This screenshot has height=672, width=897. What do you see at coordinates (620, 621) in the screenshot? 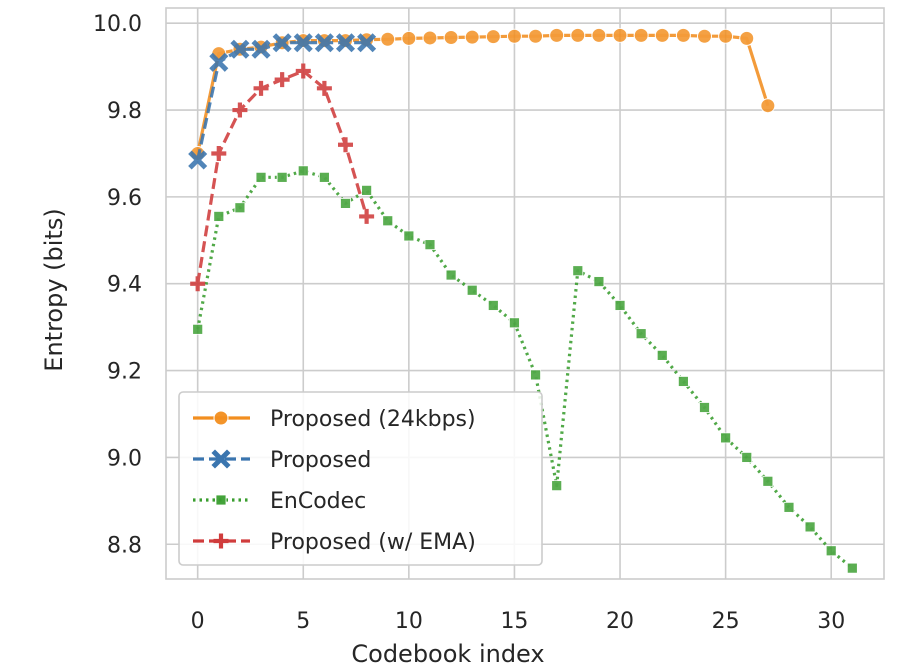
I see `x-tick-label: 20` at bounding box center [620, 621].